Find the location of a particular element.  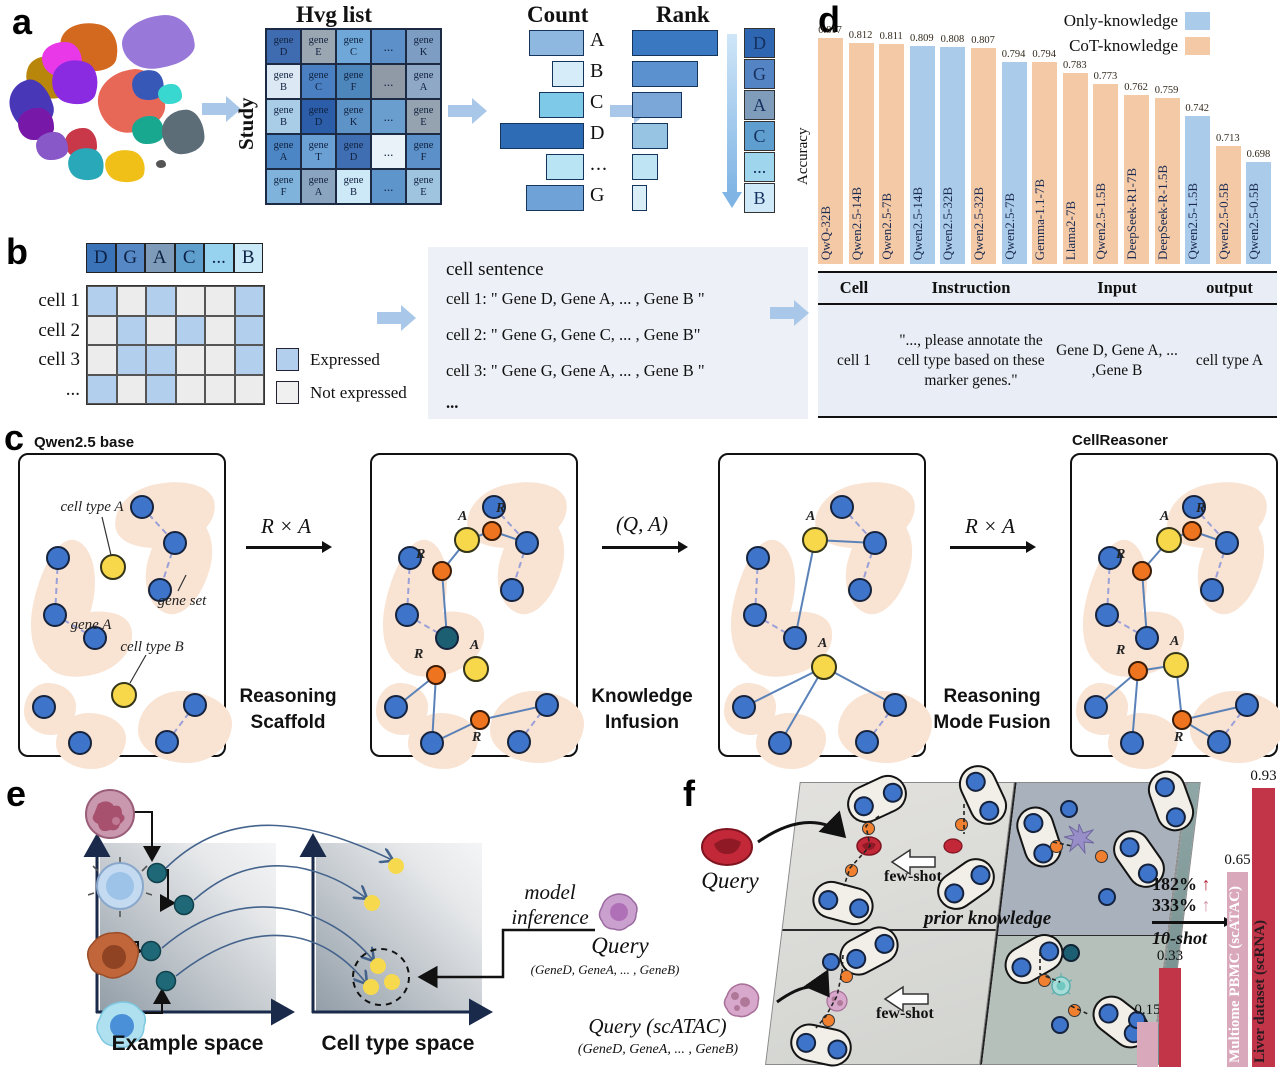

rank-row is located at coordinates (682, 198).